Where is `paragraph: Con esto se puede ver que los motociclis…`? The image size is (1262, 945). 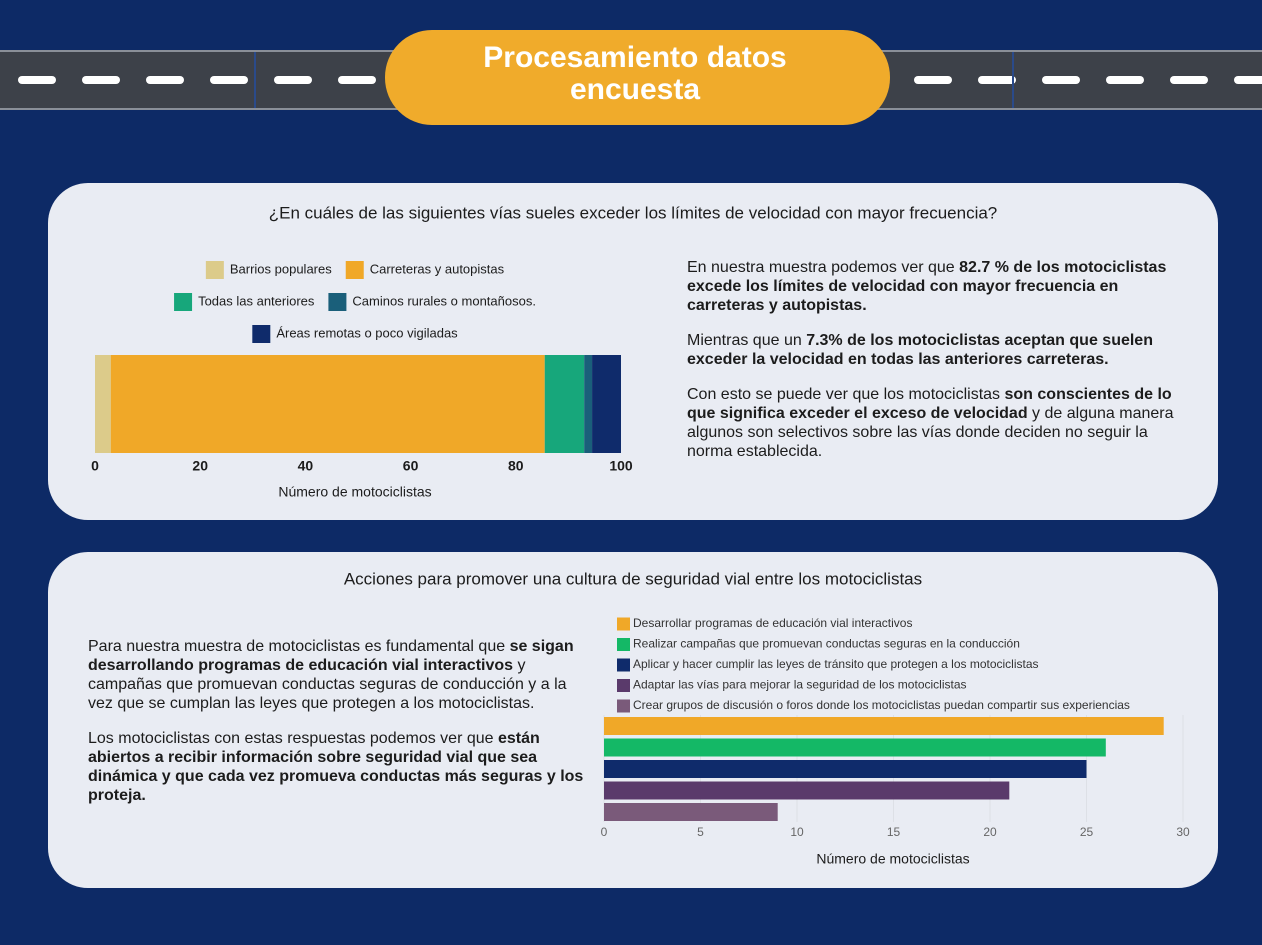 paragraph: Con esto se puede ver que los motociclis… is located at coordinates (939, 423).